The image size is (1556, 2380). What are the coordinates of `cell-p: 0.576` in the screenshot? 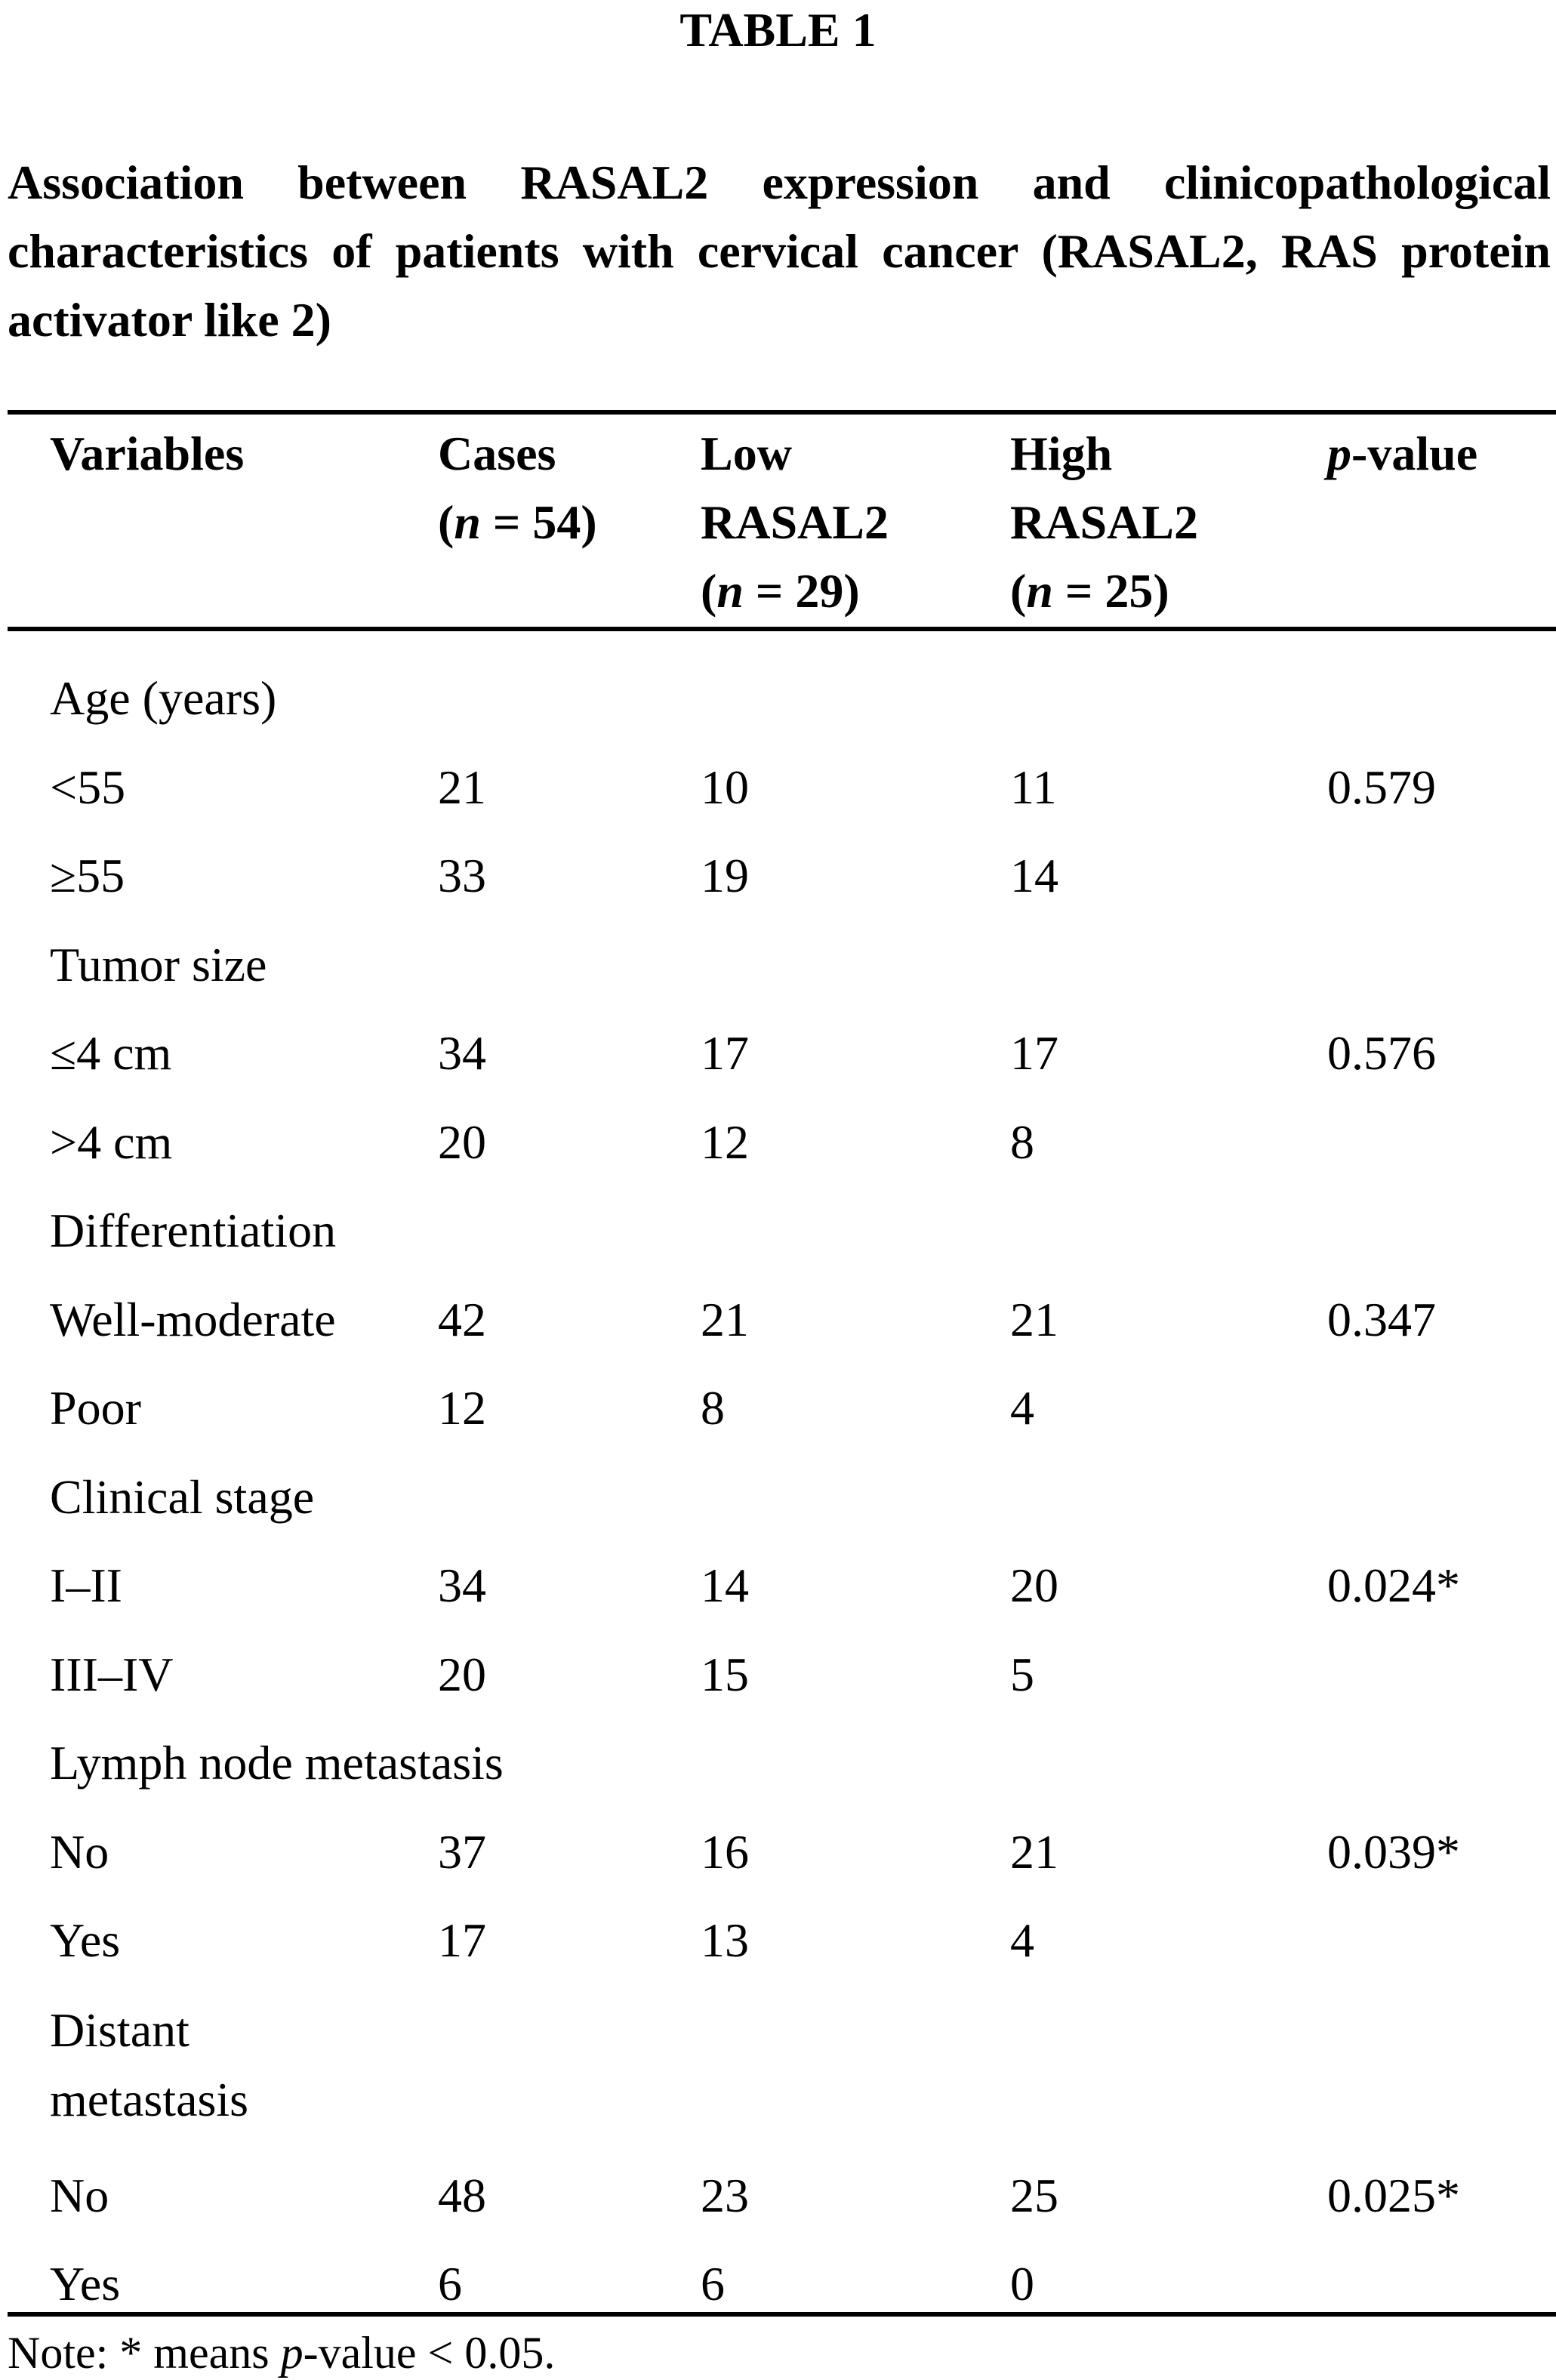 It's located at (1381, 1053).